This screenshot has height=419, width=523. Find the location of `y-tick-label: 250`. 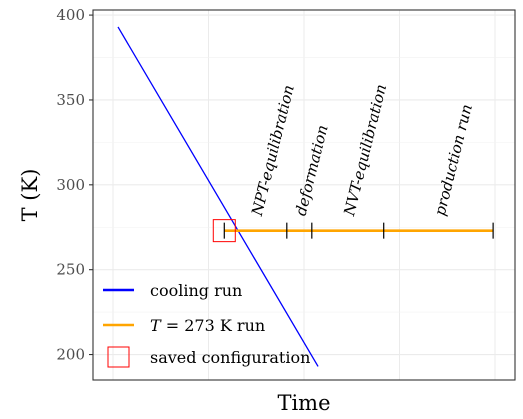

y-tick-label: 250 is located at coordinates (70, 270).